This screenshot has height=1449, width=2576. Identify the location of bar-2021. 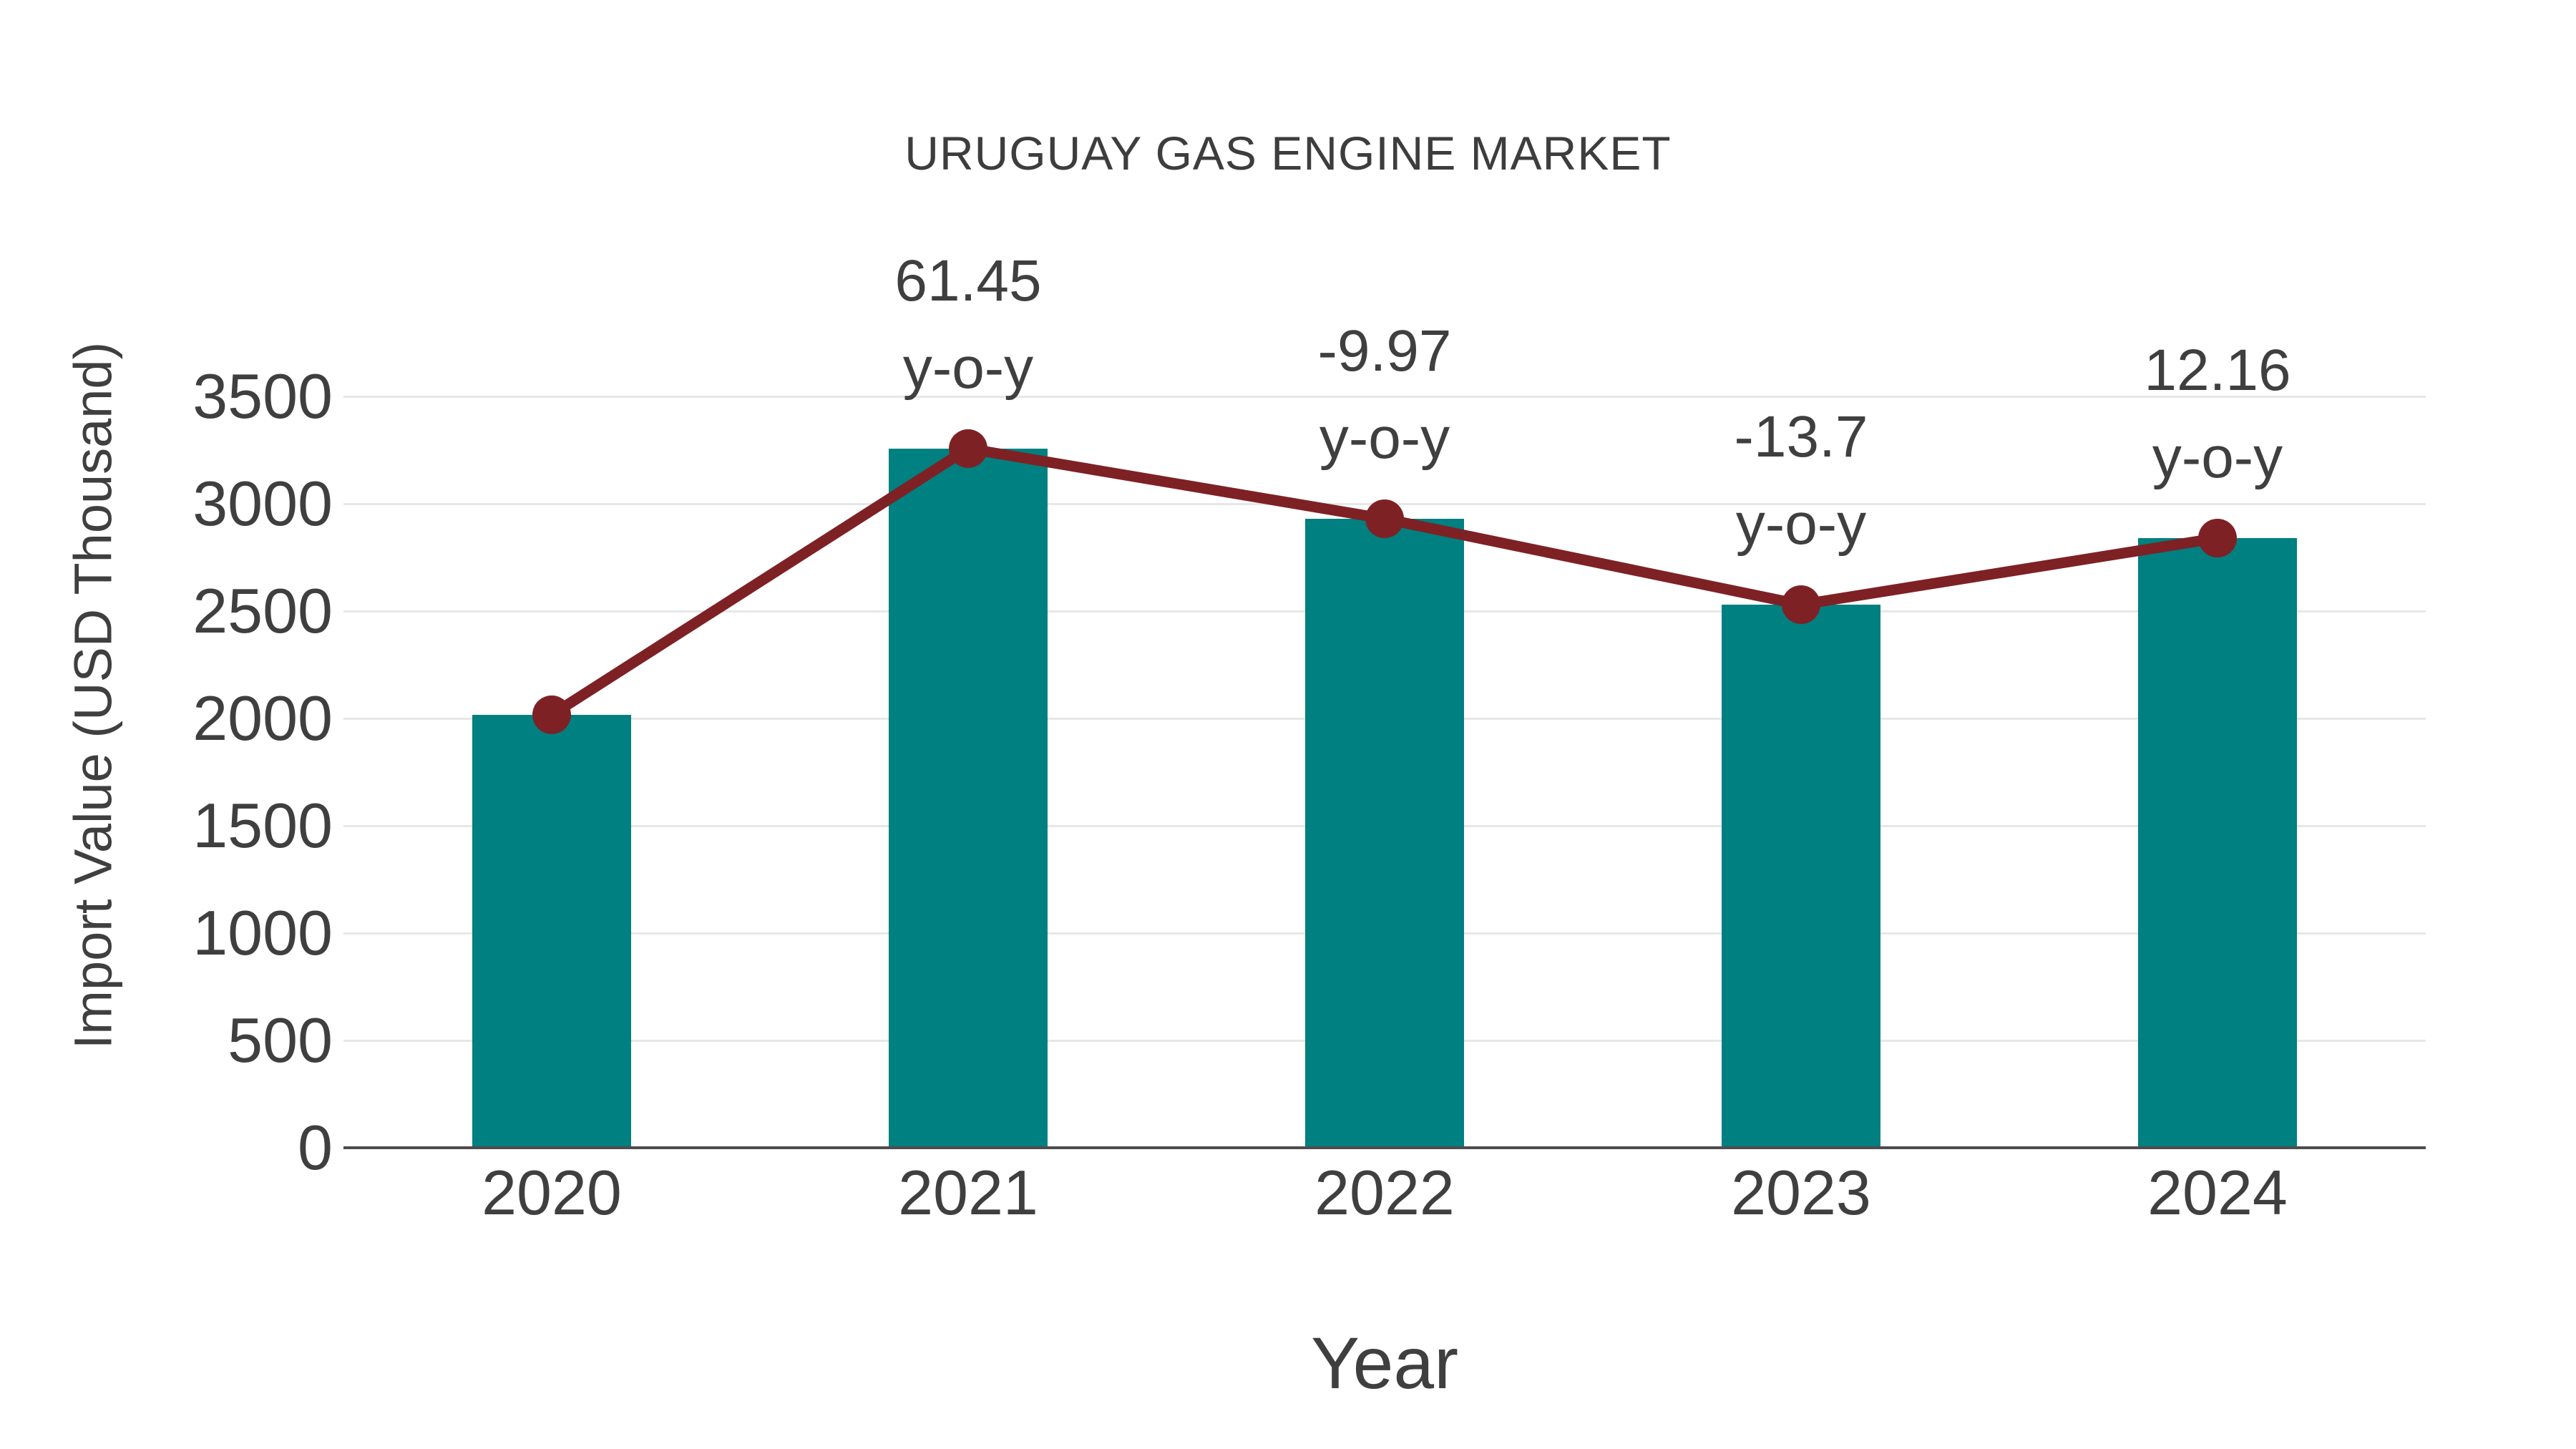
(968, 798).